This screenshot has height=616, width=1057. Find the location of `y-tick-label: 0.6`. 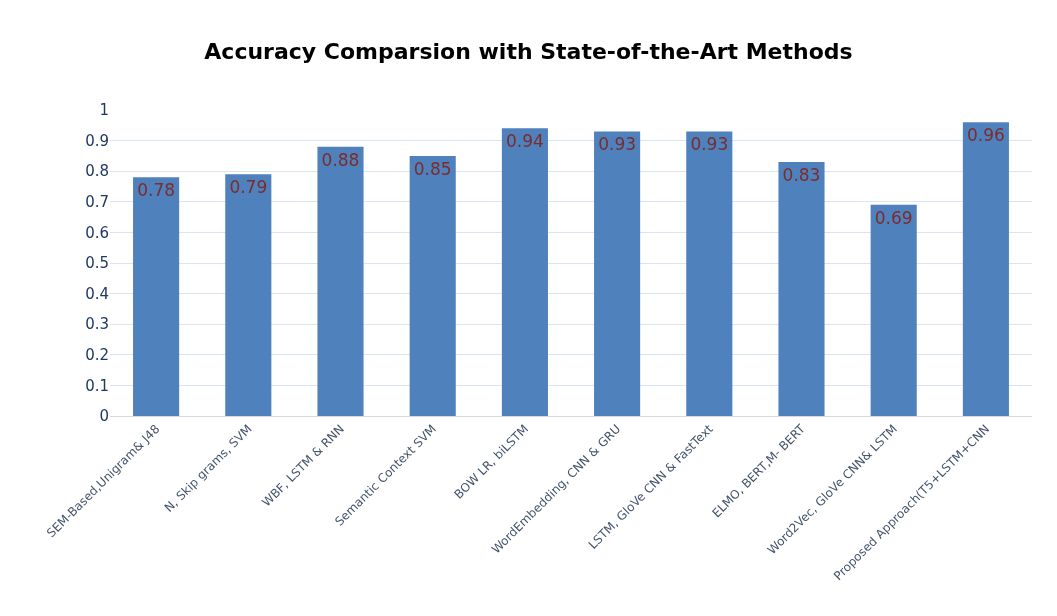

y-tick-label: 0.6 is located at coordinates (97, 232).